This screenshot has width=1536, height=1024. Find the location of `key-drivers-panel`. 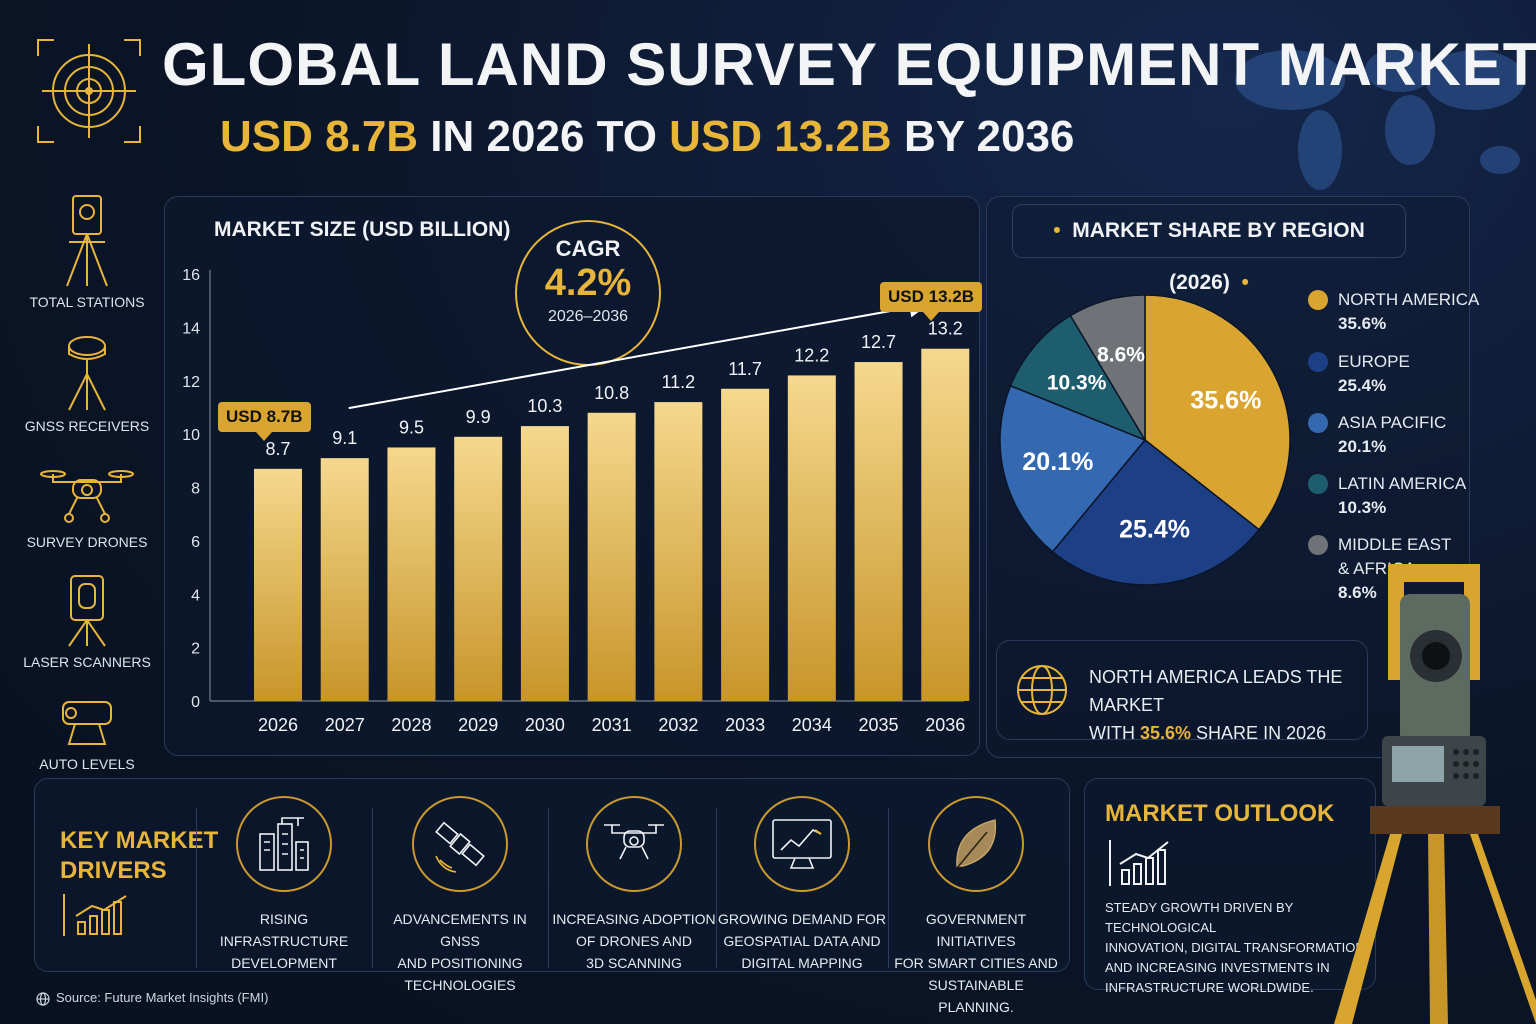

key-drivers-panel is located at coordinates (552, 875).